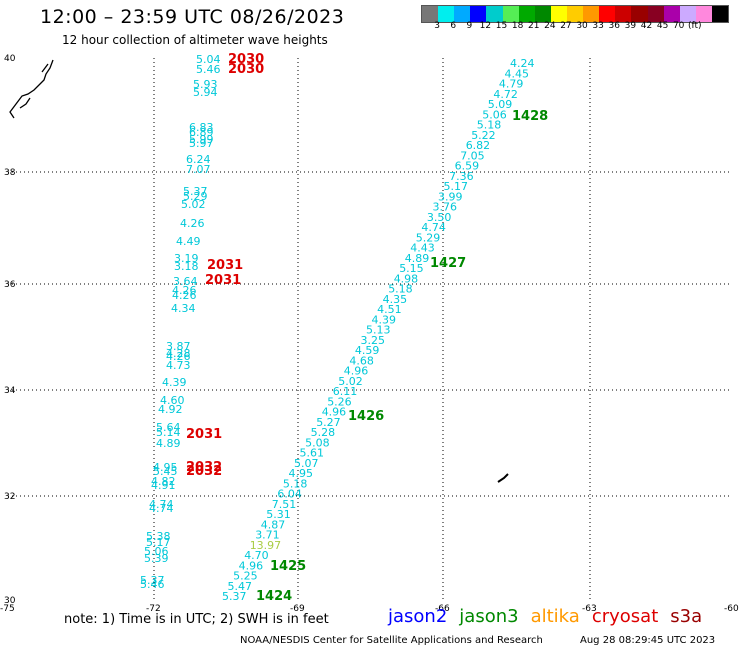  What do you see at coordinates (367, 350) in the screenshot?
I see `swh-value: 4.59` at bounding box center [367, 350].